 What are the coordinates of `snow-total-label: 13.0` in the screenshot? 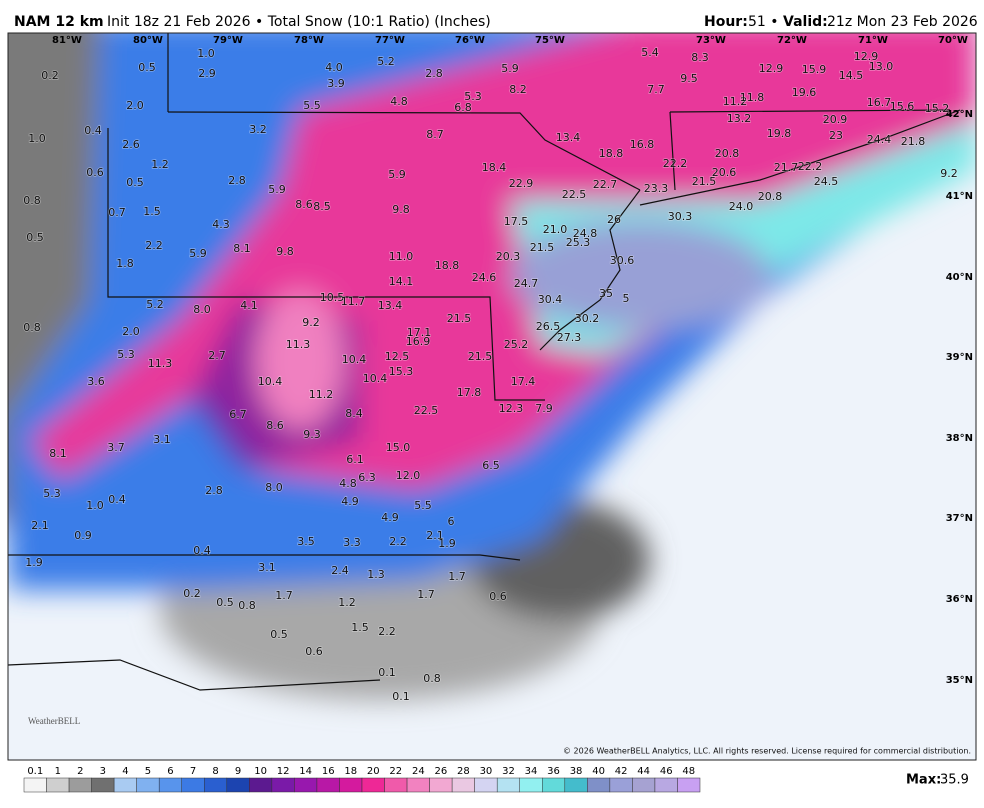 It's located at (881, 66).